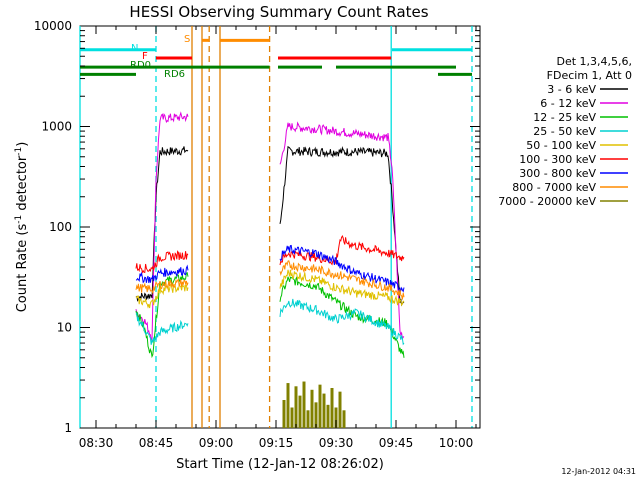  Describe the element at coordinates (598, 471) in the screenshot. I see `timestamp: 12-Jan-2012 04:31` at that location.